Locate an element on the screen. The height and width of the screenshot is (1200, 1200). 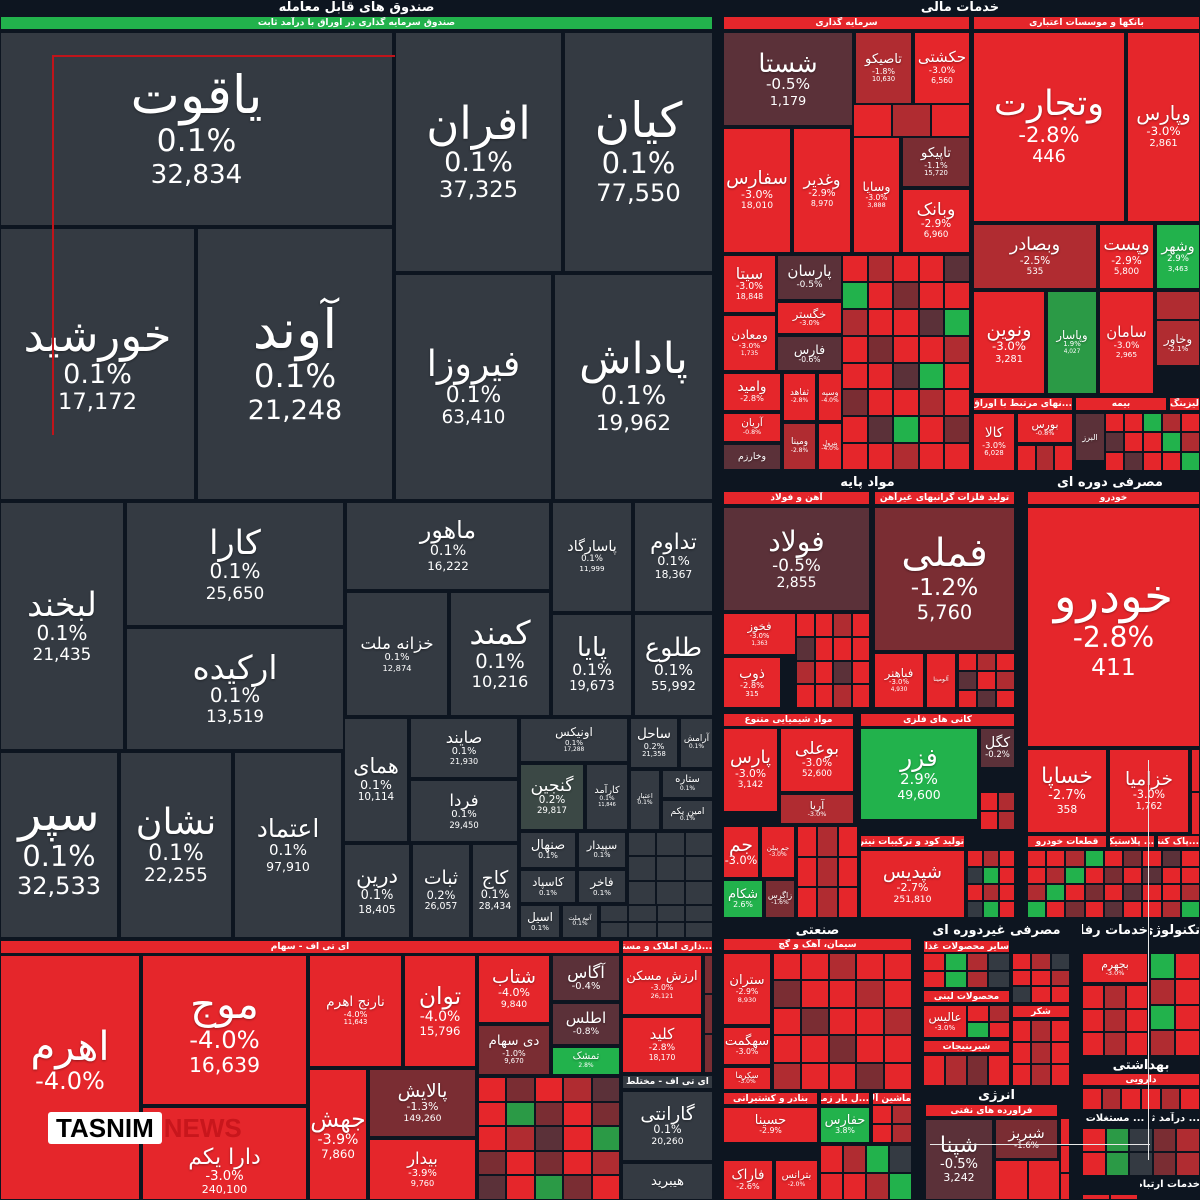
stock-tile: صنهال 0.1% is located at coordinates (548, 850).